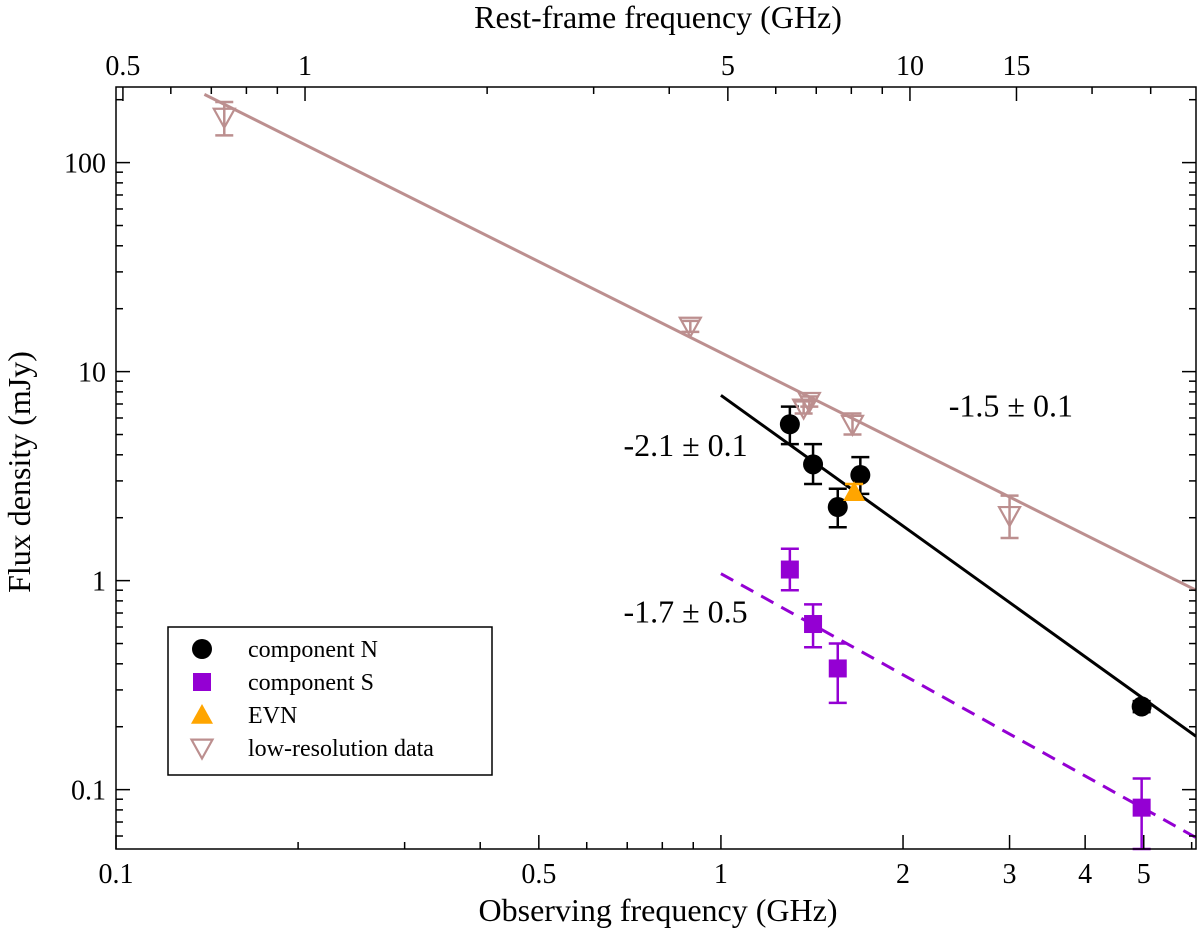 Image resolution: width=1200 pixels, height=929 pixels. What do you see at coordinates (1011, 405) in the screenshot?
I see `slope-annotation: -1.5 ± 0.1` at bounding box center [1011, 405].